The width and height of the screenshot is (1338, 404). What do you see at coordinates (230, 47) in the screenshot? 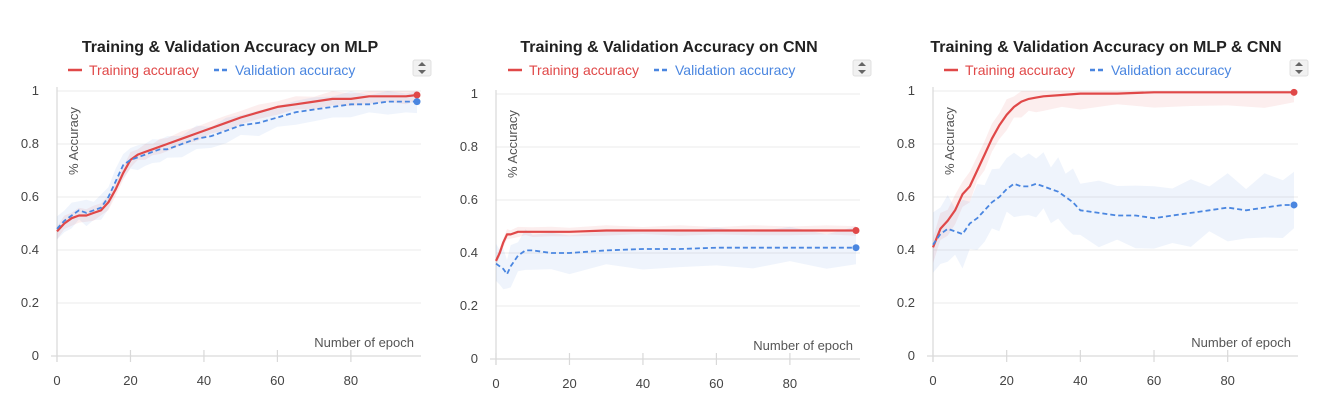
I see `chart-title: Training & Validation Accuracy on MLP` at bounding box center [230, 47].